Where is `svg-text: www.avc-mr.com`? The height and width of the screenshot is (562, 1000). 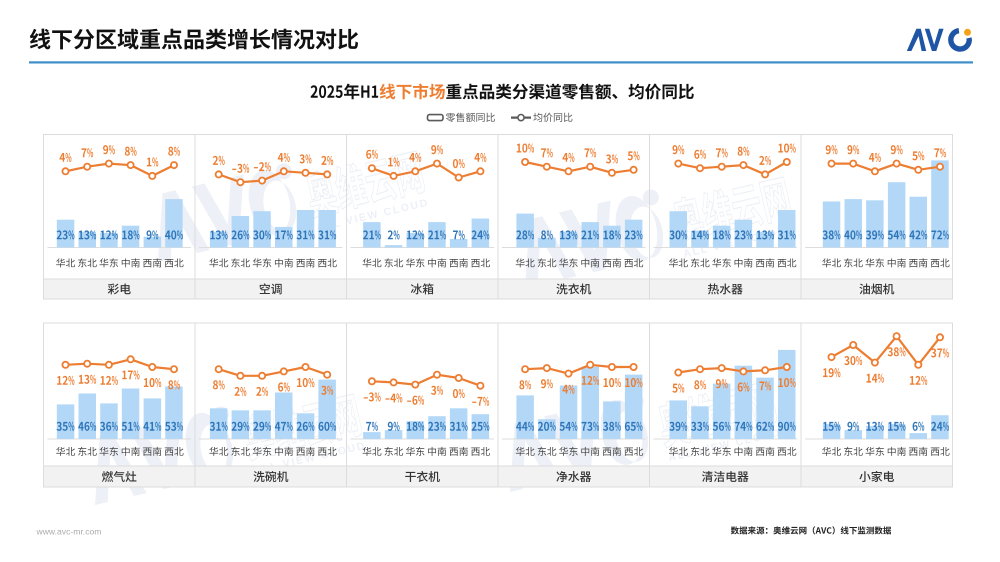 svg-text: www.avc-mr.com is located at coordinates (69, 532).